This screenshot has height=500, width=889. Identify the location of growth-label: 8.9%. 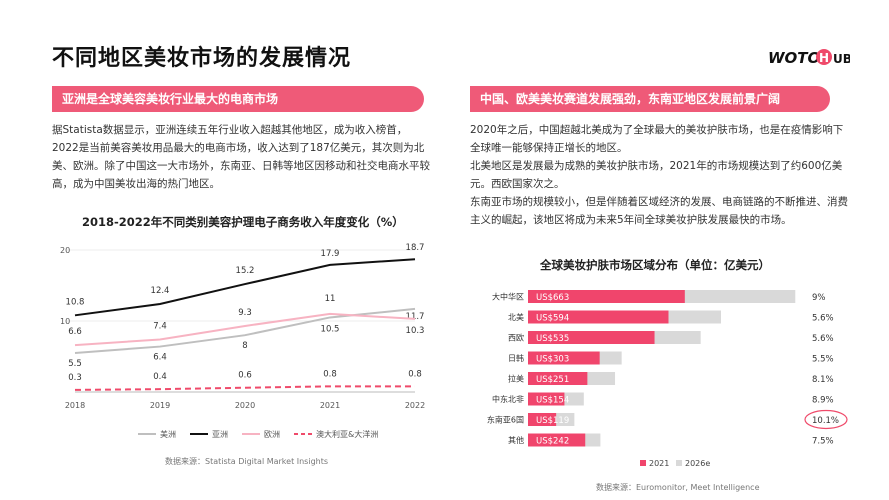
(823, 401).